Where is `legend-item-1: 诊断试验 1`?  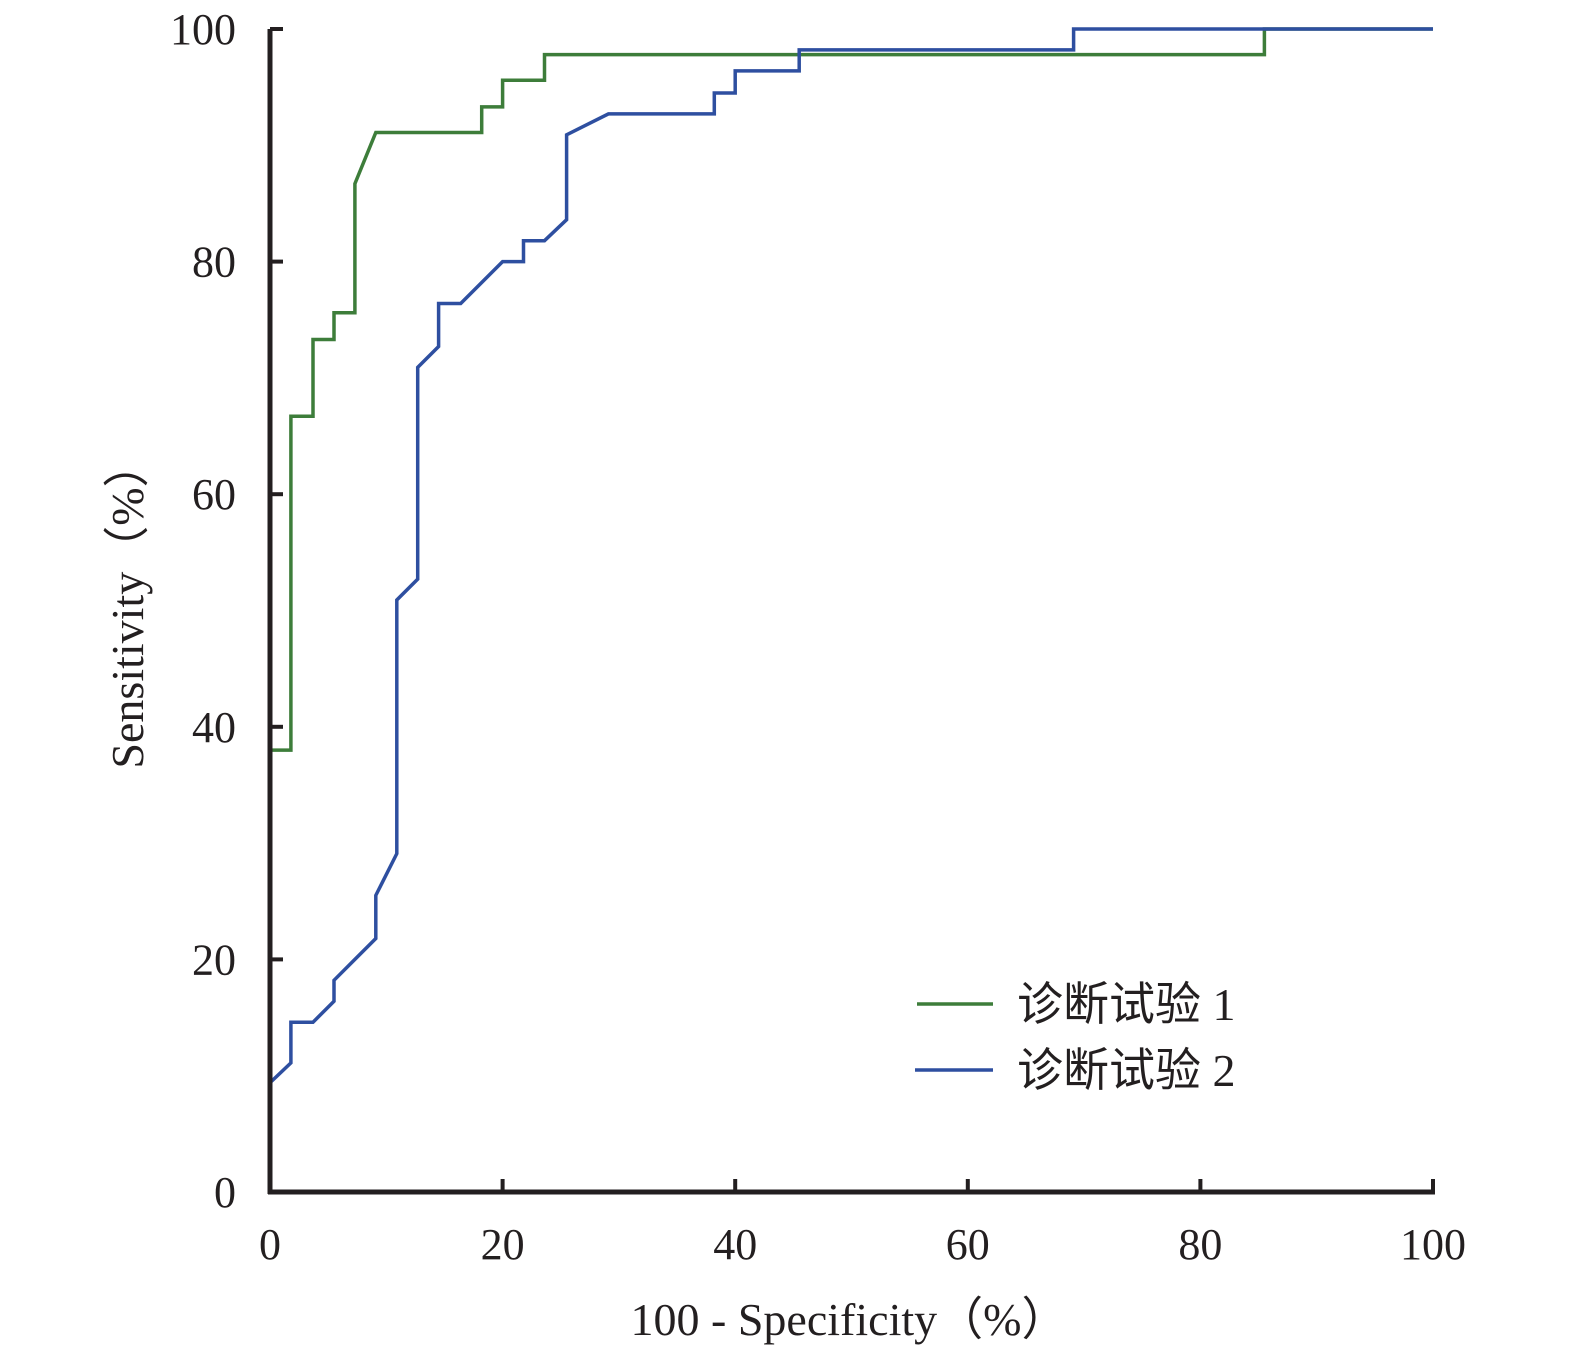
legend-item-1: 诊断试验 1 is located at coordinates (1076, 1004).